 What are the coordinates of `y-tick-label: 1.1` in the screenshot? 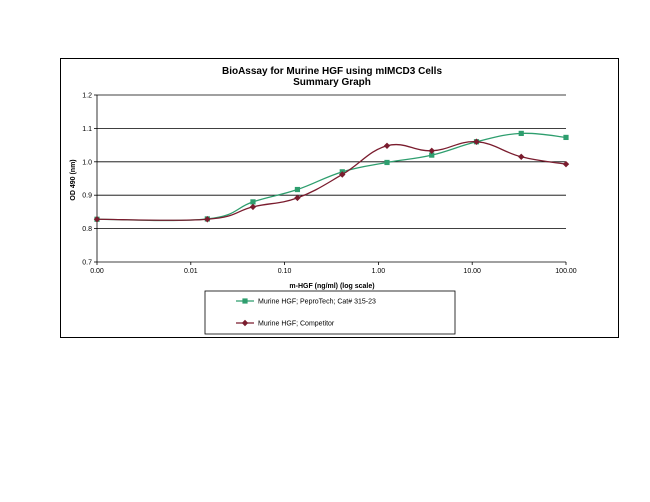 It's located at (87, 129).